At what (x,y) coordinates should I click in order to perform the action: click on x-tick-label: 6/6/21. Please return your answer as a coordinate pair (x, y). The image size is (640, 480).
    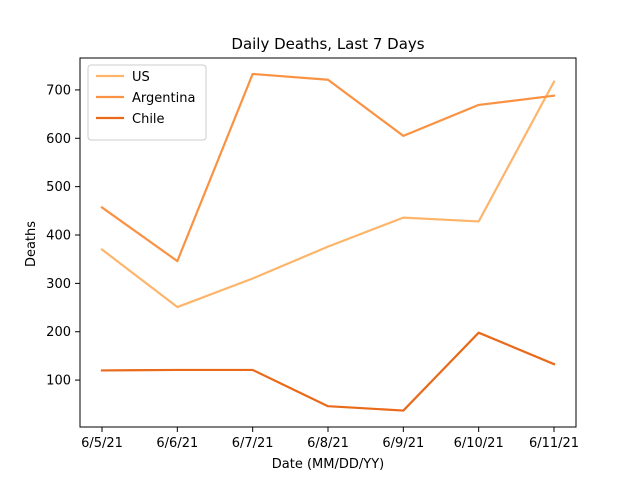
    Looking at the image, I should click on (177, 443).